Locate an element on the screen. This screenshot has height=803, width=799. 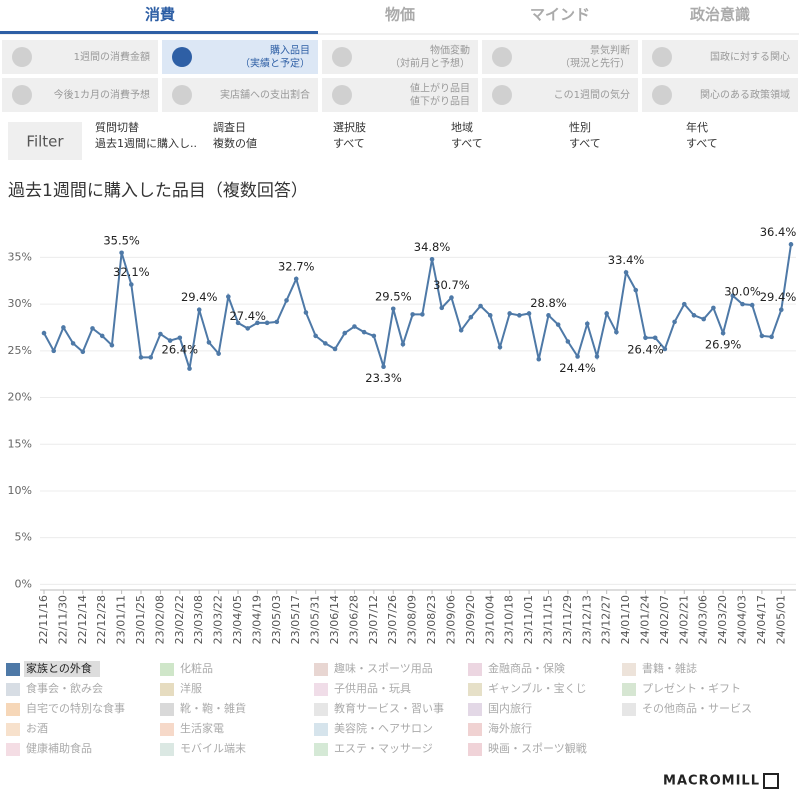
x-tick-label: 23/04/05 is located at coordinates (237, 619).